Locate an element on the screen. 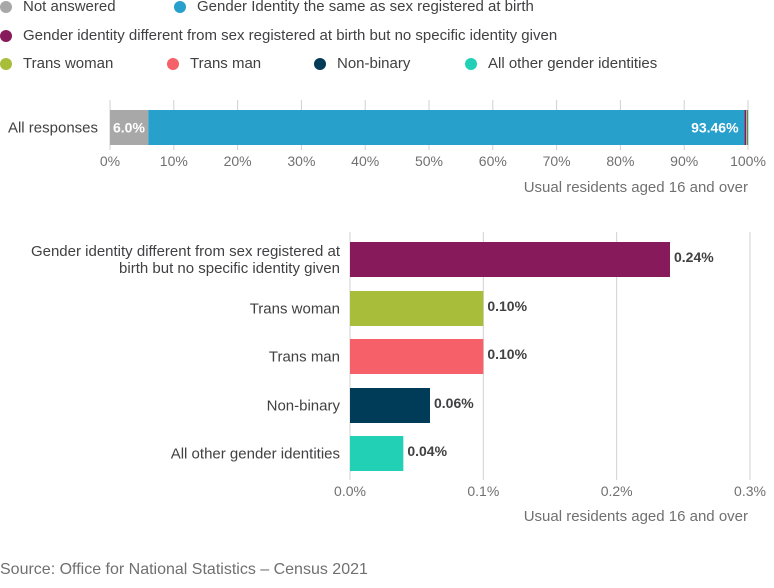 This screenshot has width=774, height=588. legend-item: Trans woman is located at coordinates (56, 63).